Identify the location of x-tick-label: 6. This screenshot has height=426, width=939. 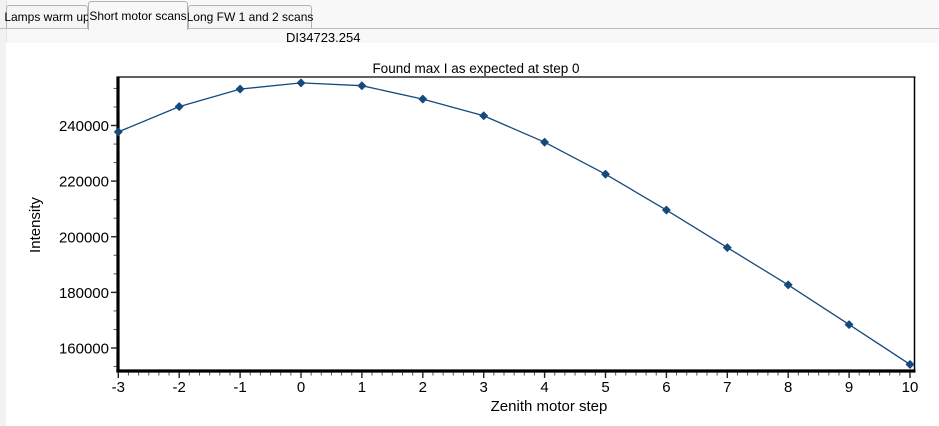
(666, 387).